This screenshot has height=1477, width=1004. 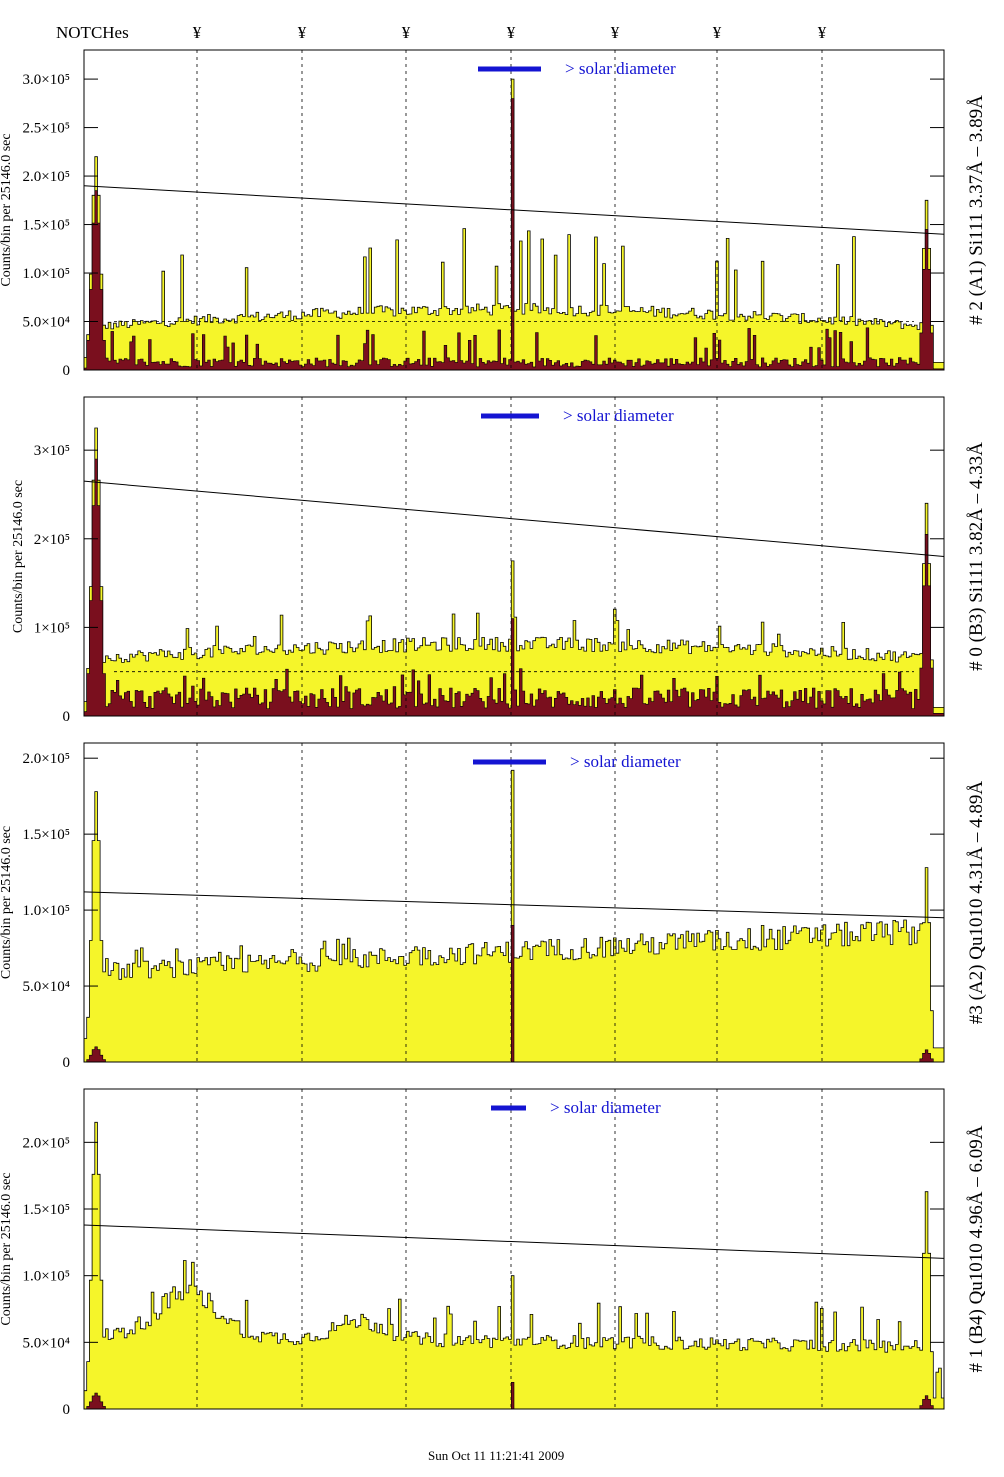 I want to click on notch-marker-4: ¥, so click(x=511, y=32).